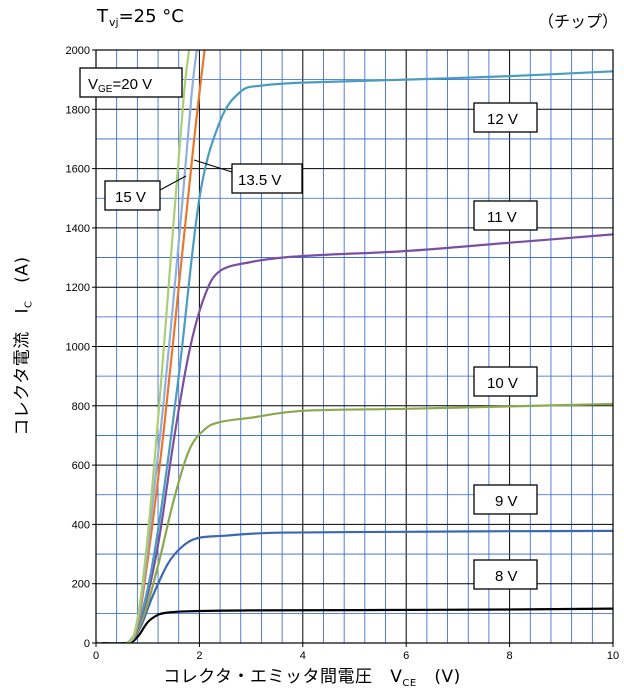  What do you see at coordinates (502, 119) in the screenshot?
I see `label-12v-text: 12 V` at bounding box center [502, 119].